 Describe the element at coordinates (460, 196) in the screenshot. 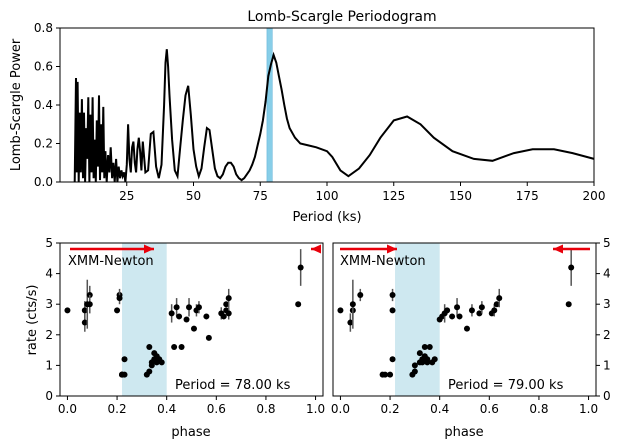

I see `x-tick-label: 150` at that location.